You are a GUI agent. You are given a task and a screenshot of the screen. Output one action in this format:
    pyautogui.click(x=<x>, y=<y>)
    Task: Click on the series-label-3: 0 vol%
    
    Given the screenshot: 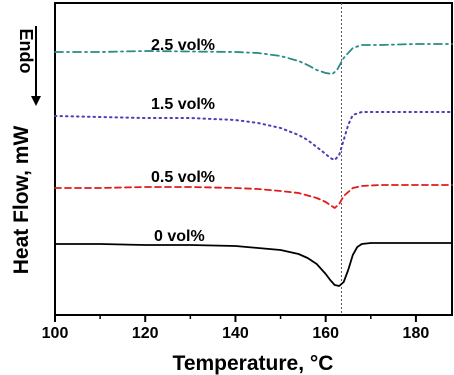 What is the action you would take?
    pyautogui.click(x=179, y=236)
    